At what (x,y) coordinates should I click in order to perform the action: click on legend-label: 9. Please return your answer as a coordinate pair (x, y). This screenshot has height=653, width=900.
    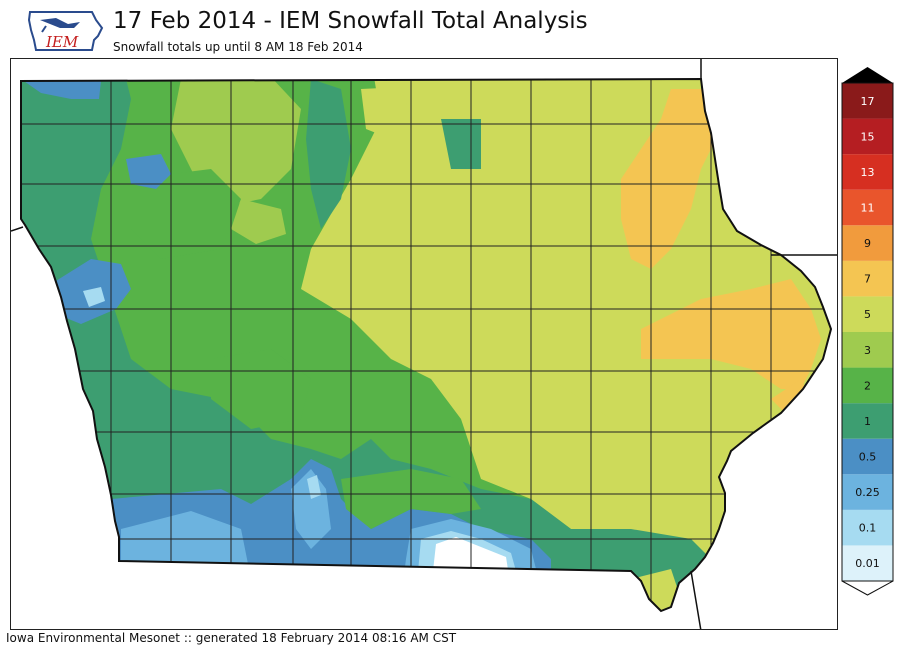
    Looking at the image, I should click on (867, 243).